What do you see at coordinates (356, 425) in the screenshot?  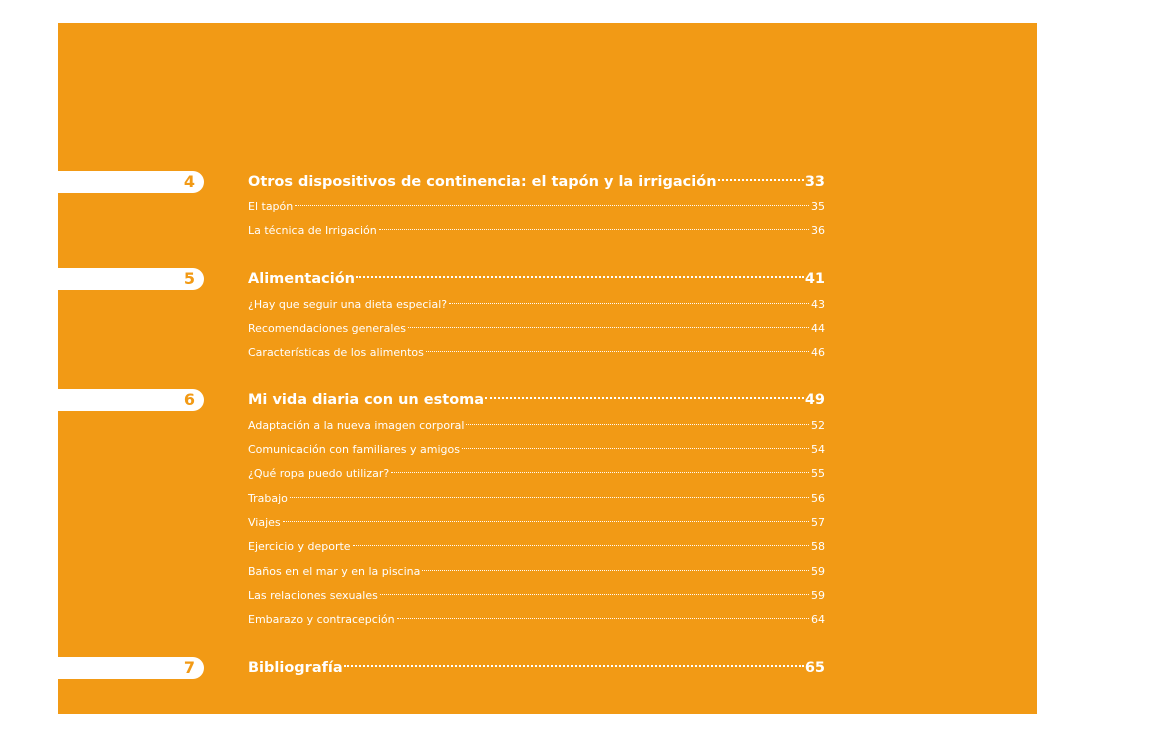 I see `section-title: Adaptación a la nueva imagen corporal` at bounding box center [356, 425].